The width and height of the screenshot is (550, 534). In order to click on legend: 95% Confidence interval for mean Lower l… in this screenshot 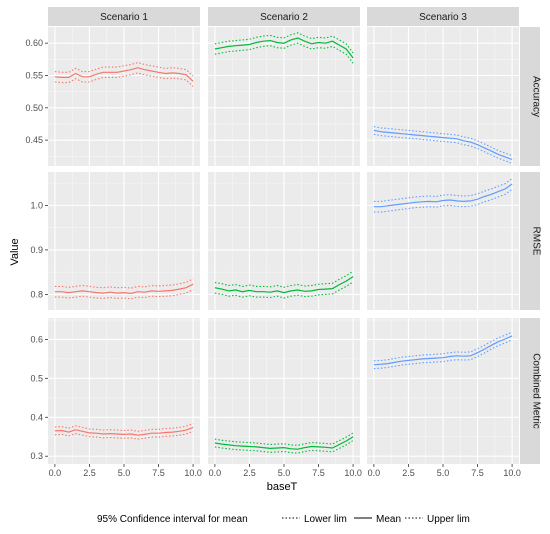, I will do `click(283, 519)`.